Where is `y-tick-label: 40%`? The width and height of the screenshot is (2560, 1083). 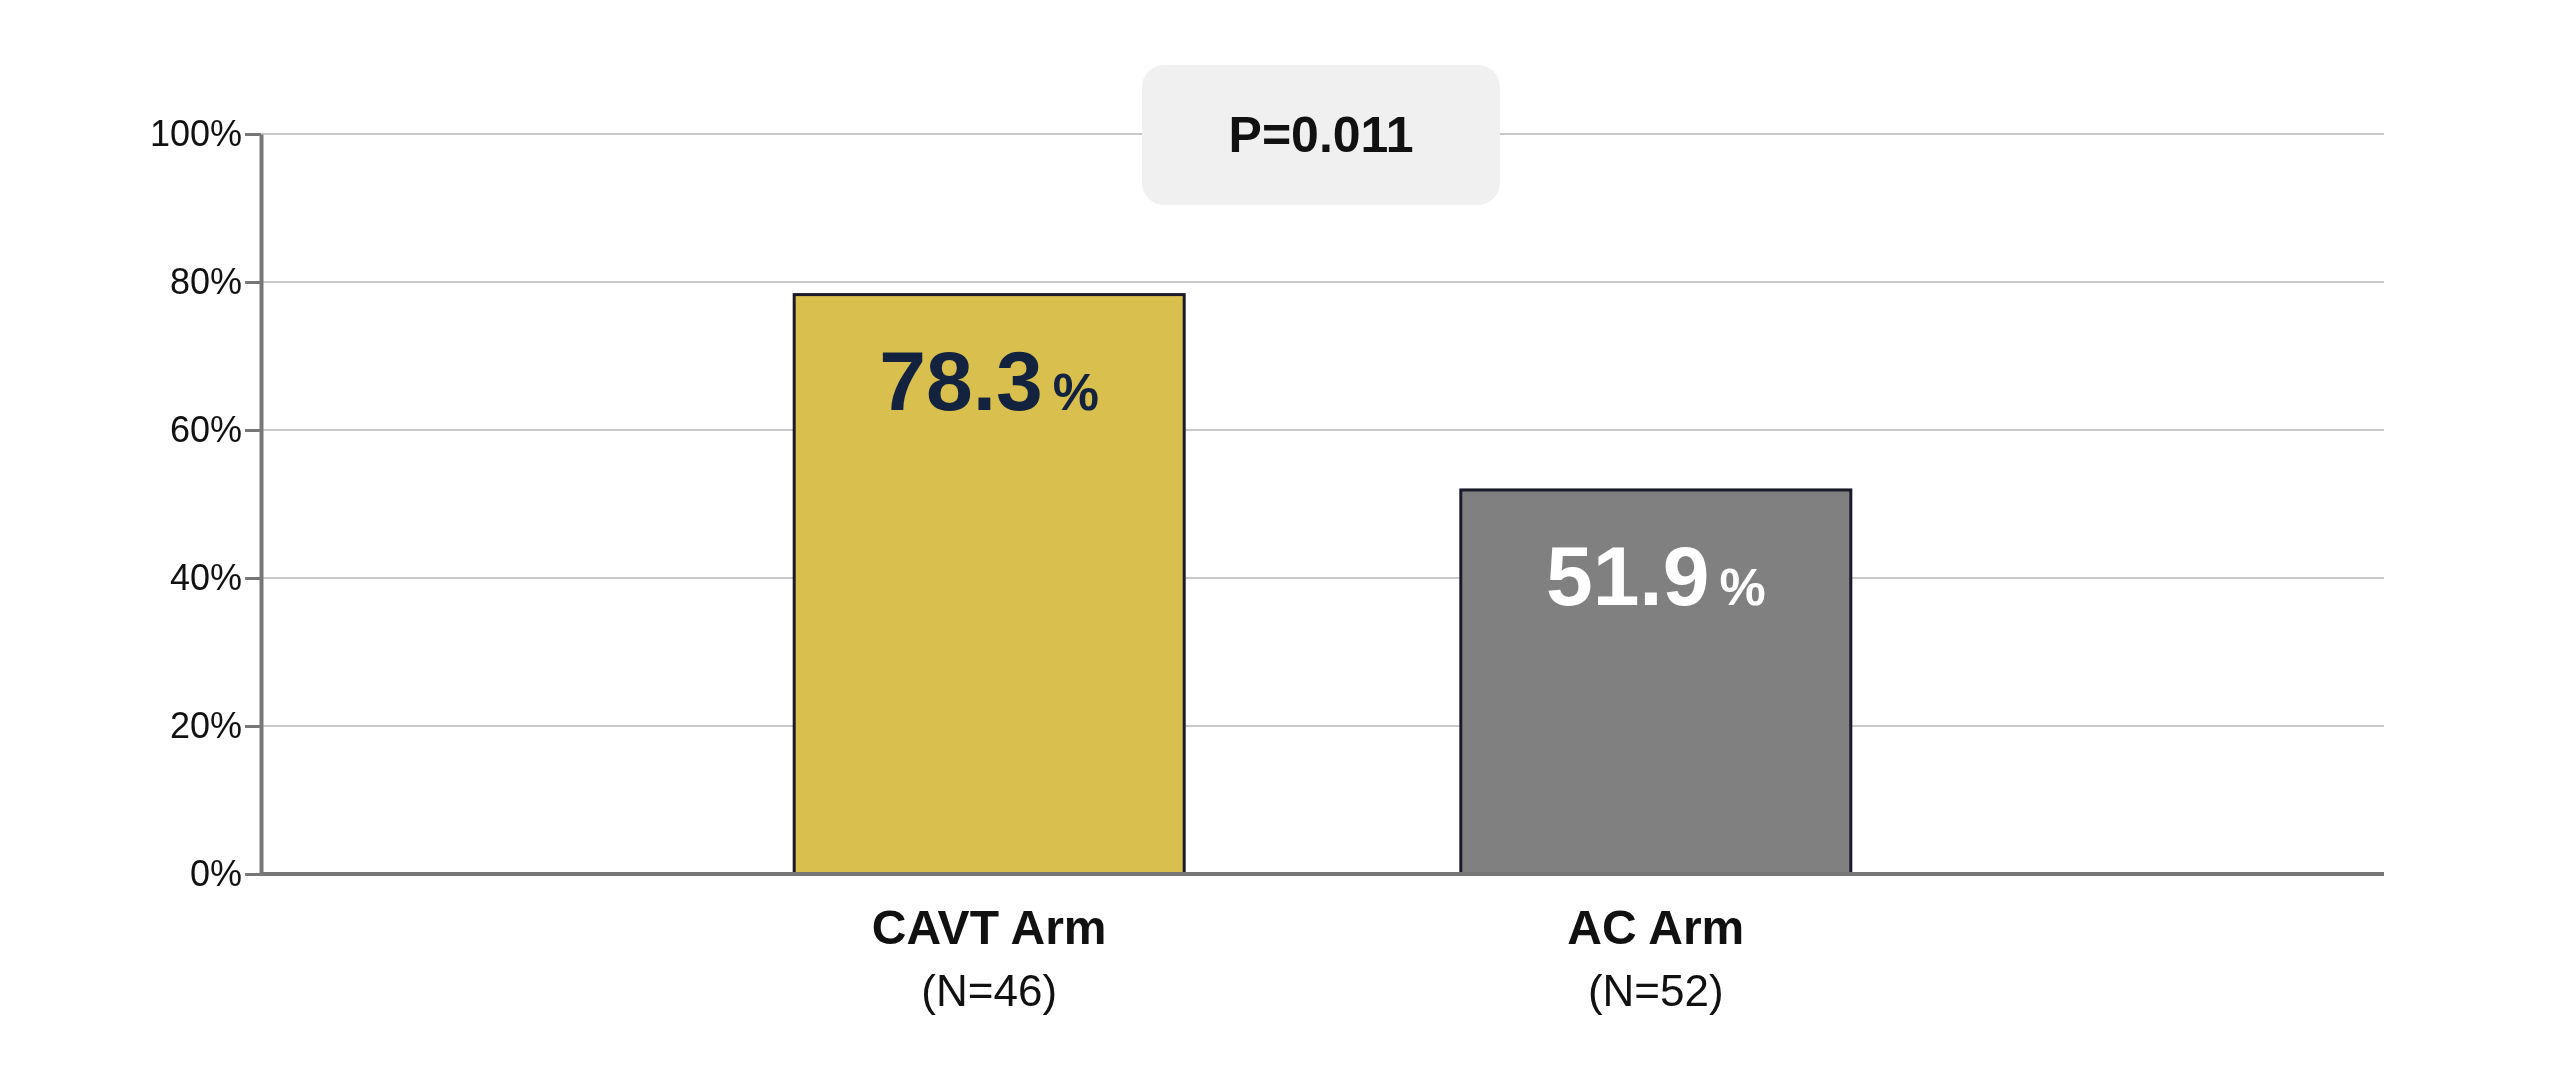 y-tick-label: 40% is located at coordinates (205, 578).